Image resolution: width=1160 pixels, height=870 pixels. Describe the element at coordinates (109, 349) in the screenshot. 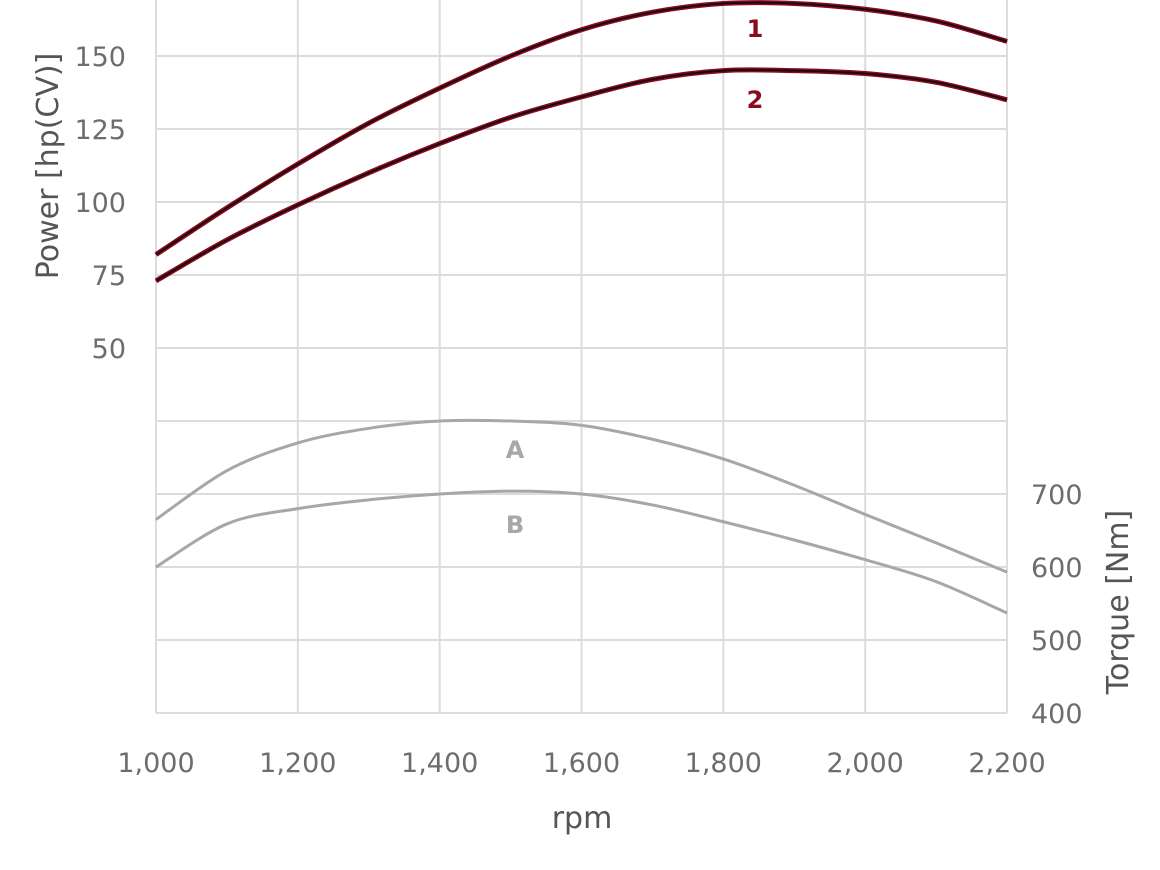

I see `y-left-tick-label: 50` at that location.